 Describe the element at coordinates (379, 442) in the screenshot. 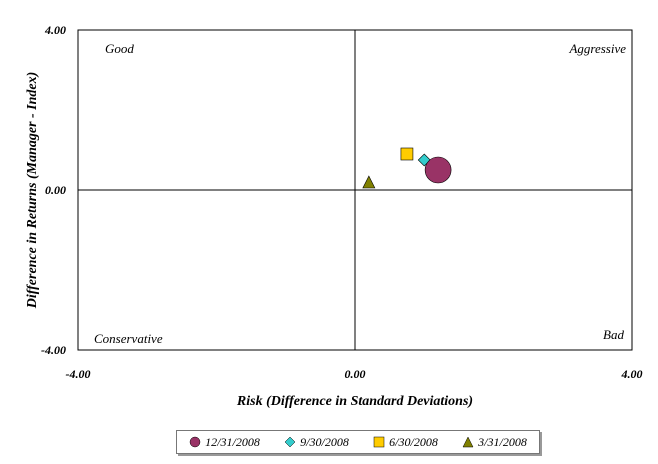

I see `square-marker-icon` at that location.